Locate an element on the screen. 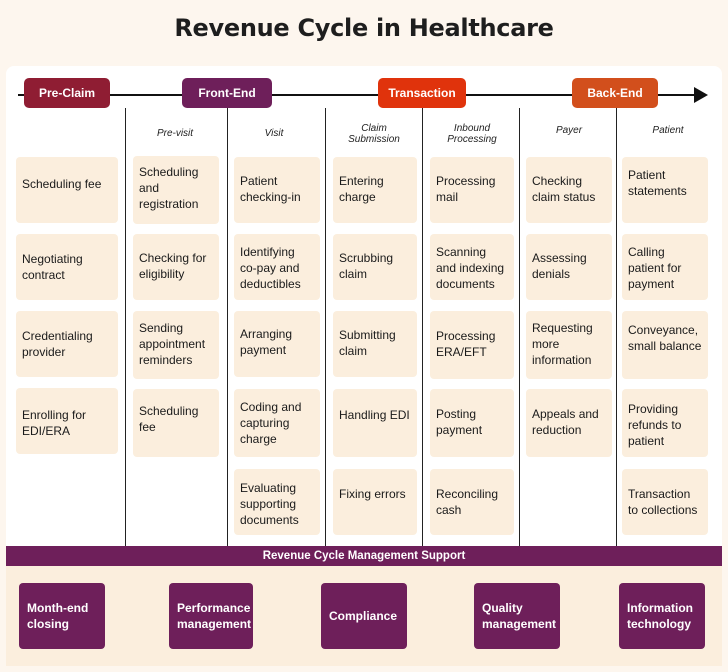 Image resolution: width=728 pixels, height=672 pixels. visit-step: Patient checking-in is located at coordinates (277, 190).